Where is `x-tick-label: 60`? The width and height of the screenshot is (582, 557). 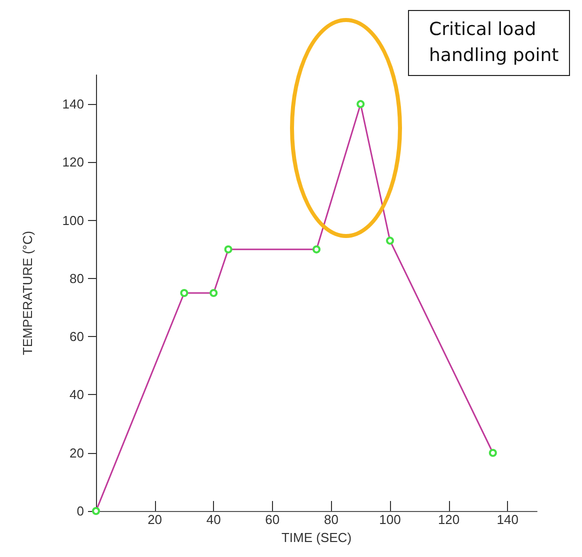
x-tick-label: 60 is located at coordinates (272, 519).